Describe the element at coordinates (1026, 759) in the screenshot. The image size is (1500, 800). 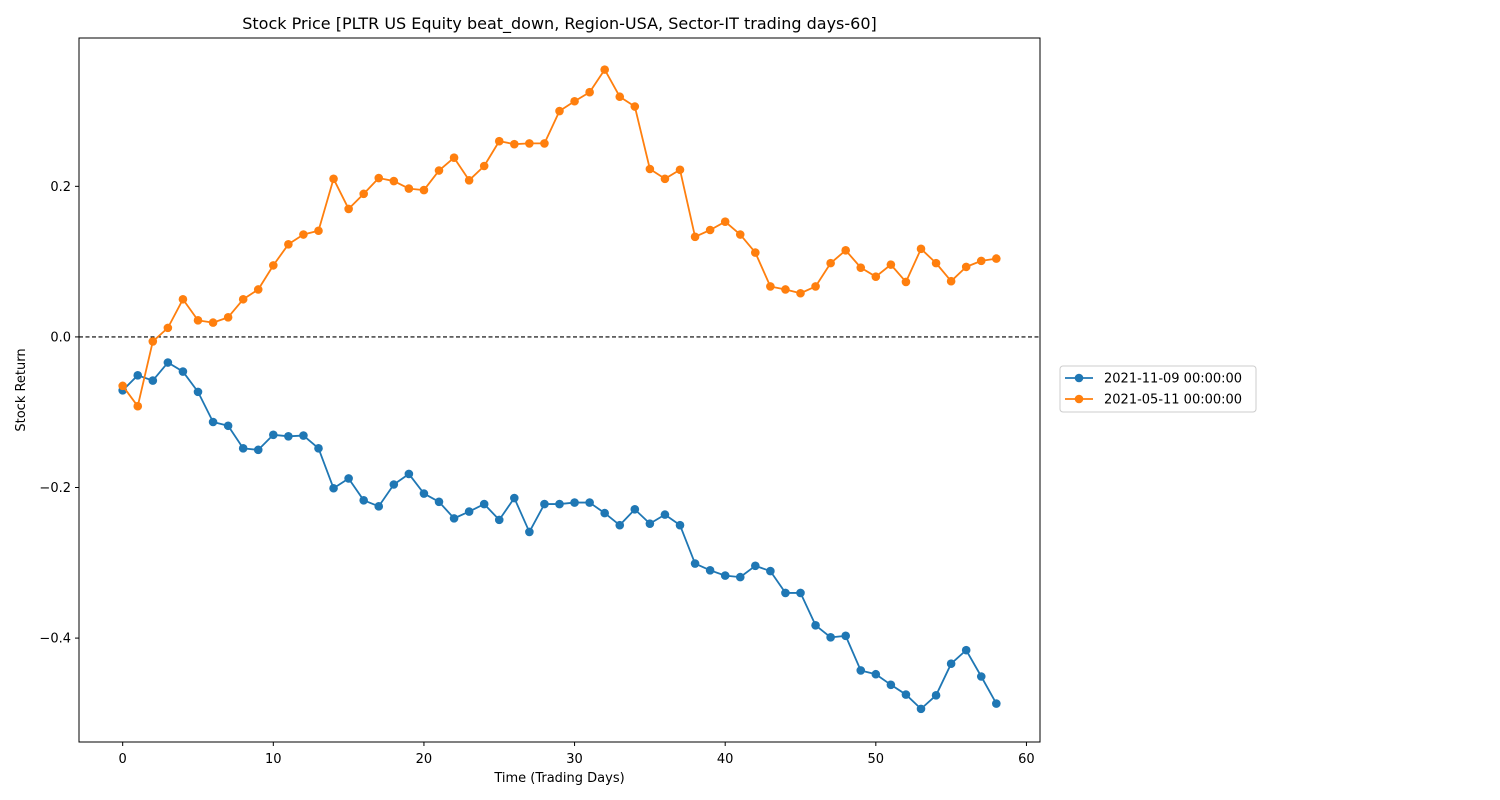
I see `x-tick-label: 60` at that location.